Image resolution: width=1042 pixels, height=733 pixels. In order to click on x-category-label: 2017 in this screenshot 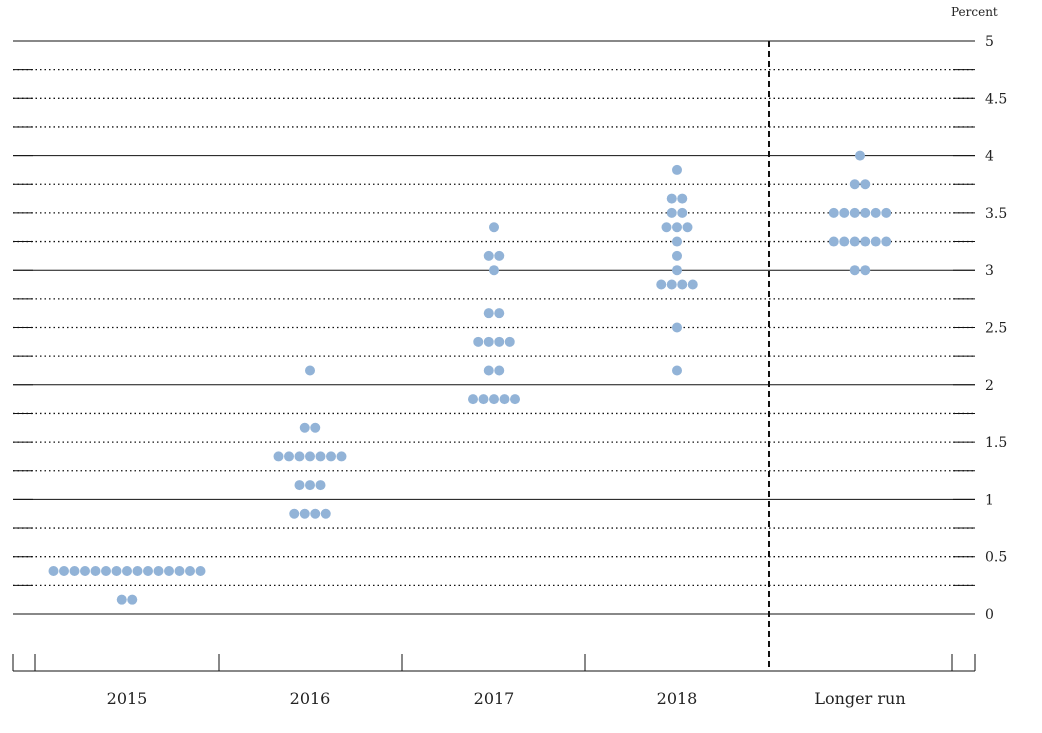, I will do `click(494, 698)`.